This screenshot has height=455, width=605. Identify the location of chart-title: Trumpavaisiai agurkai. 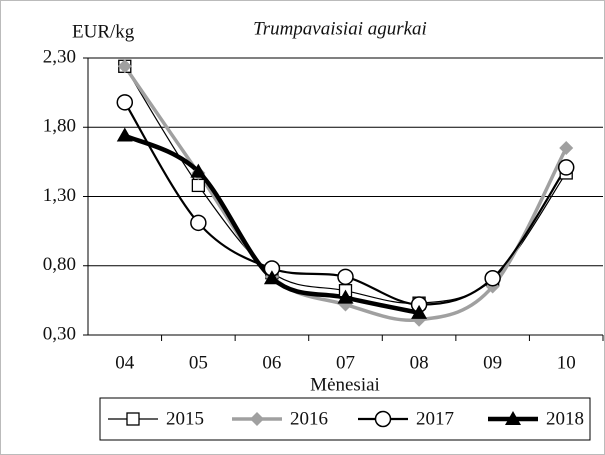
(340, 28).